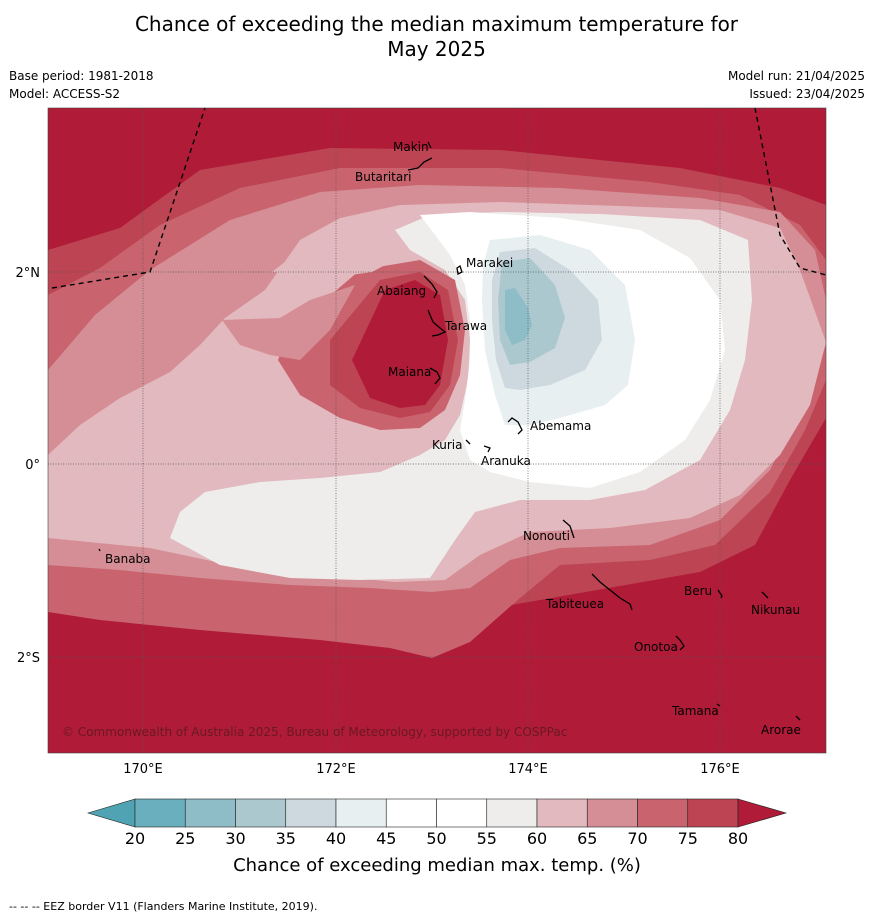 The image size is (873, 919). What do you see at coordinates (401, 291) in the screenshot?
I see `place-label-abaiang: Abaiang` at bounding box center [401, 291].